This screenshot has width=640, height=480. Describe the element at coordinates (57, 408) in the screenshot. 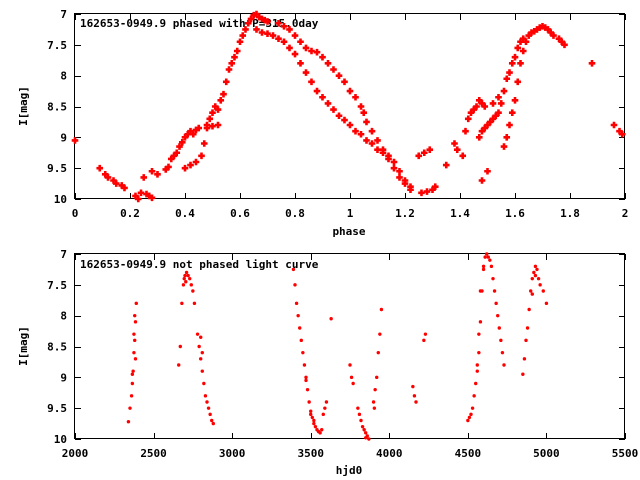

I see `y-tick-label: 9.5` at that location.